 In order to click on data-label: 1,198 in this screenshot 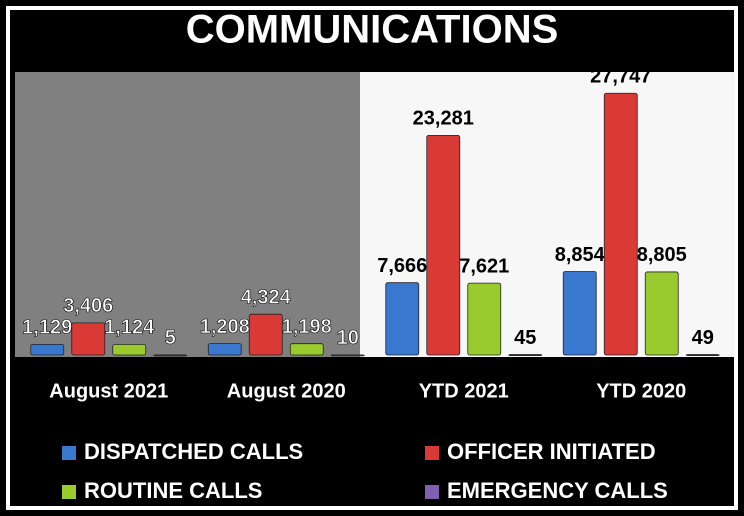, I will do `click(307, 327)`.